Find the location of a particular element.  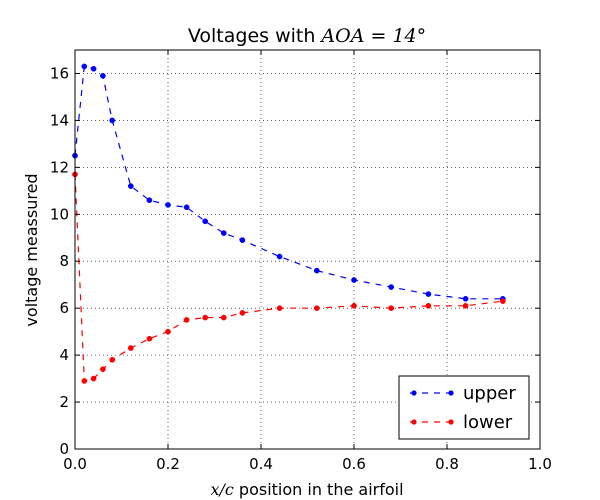

chart-title: Voltages with AOA = 14° is located at coordinates (307, 36).